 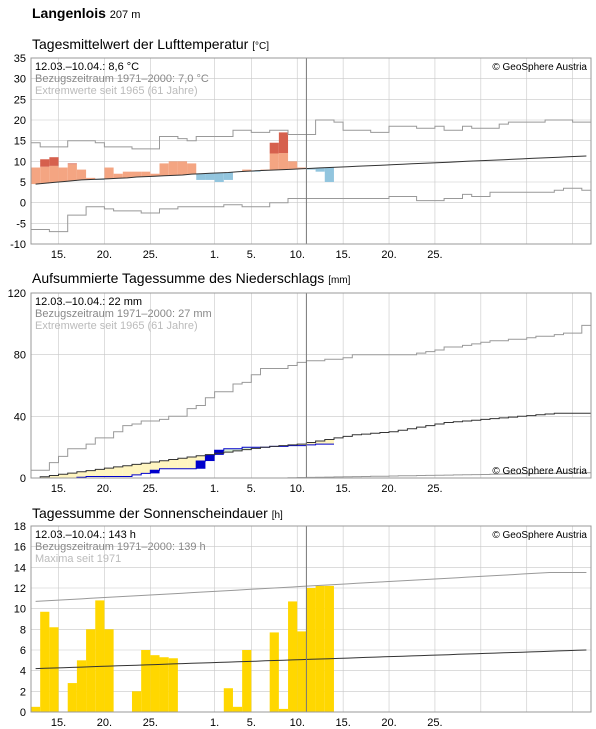 I want to click on info-line: Bezugszeitraum 1971–2000: 7,0 °C, so click(x=122, y=79).